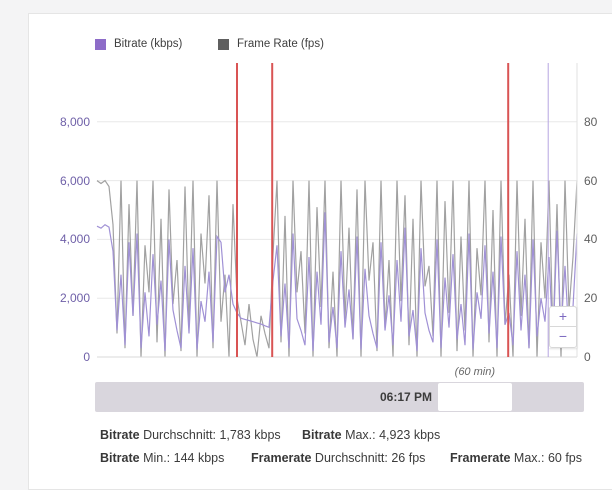  I want to click on y-tick-bitrate: 2,000, so click(74, 298).